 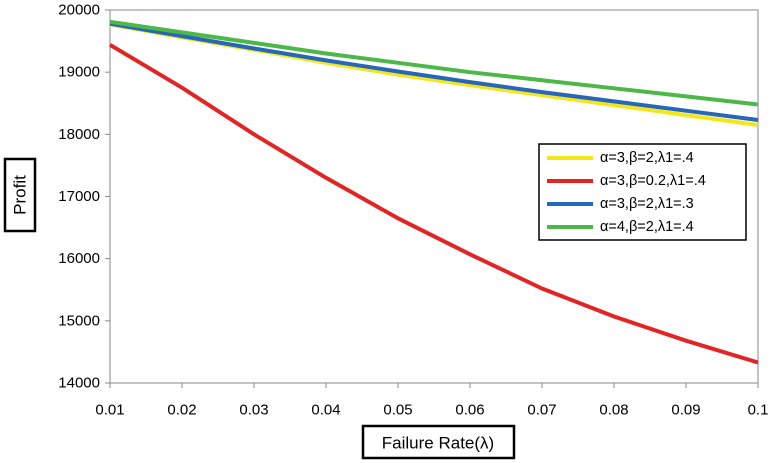 I want to click on y-axis-label-text: Profit, so click(x=20, y=195).